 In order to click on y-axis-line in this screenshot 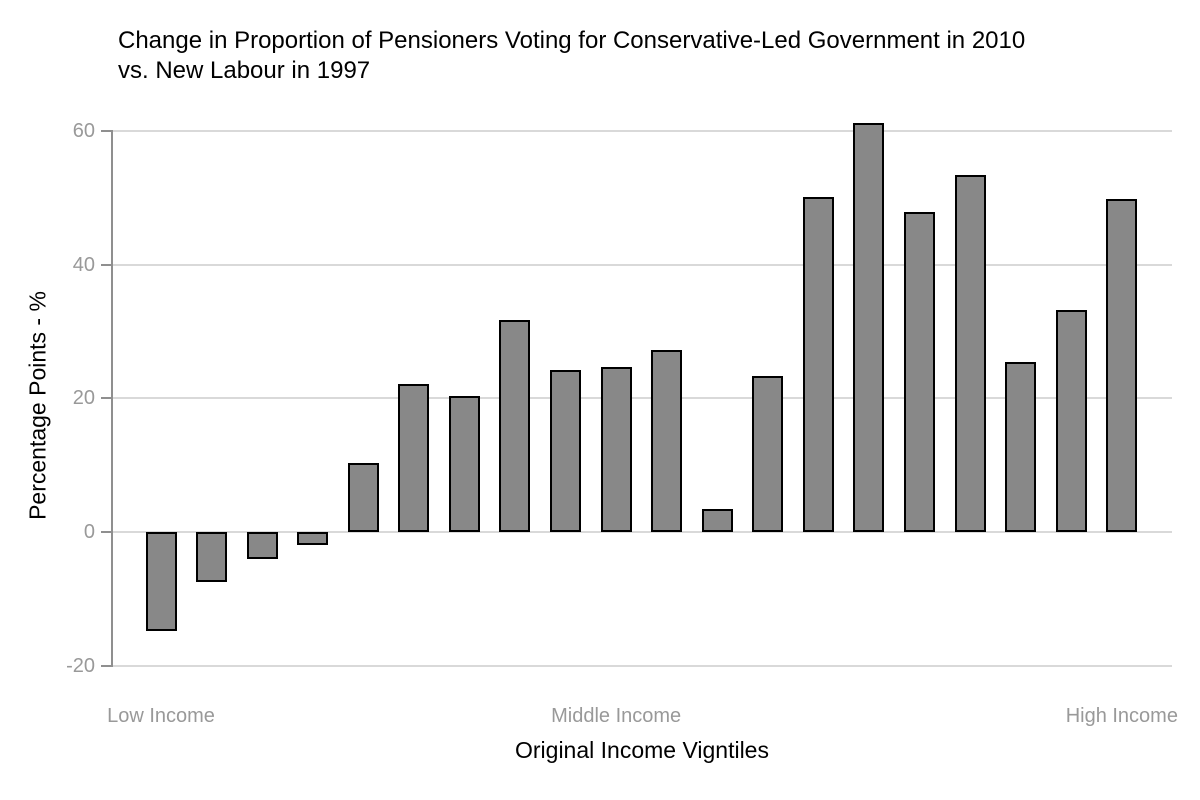, I will do `click(112, 398)`.